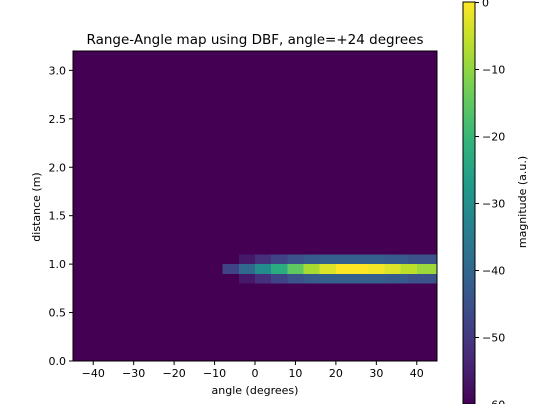 This screenshot has height=404, width=543. What do you see at coordinates (255, 390) in the screenshot?
I see `x-axis-label: angle (degrees)` at bounding box center [255, 390].